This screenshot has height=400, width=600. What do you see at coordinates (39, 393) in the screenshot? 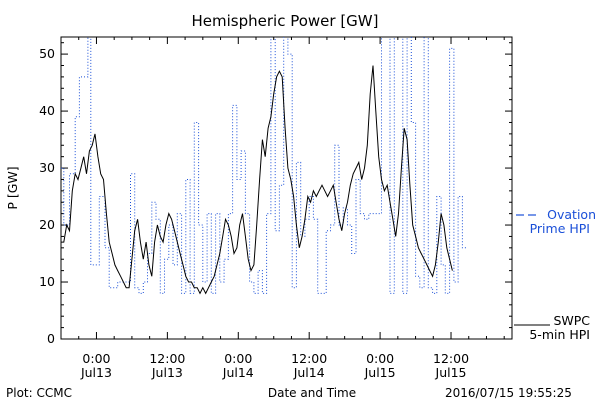
I see `plot-credit: Plot: CCMC` at bounding box center [39, 393].